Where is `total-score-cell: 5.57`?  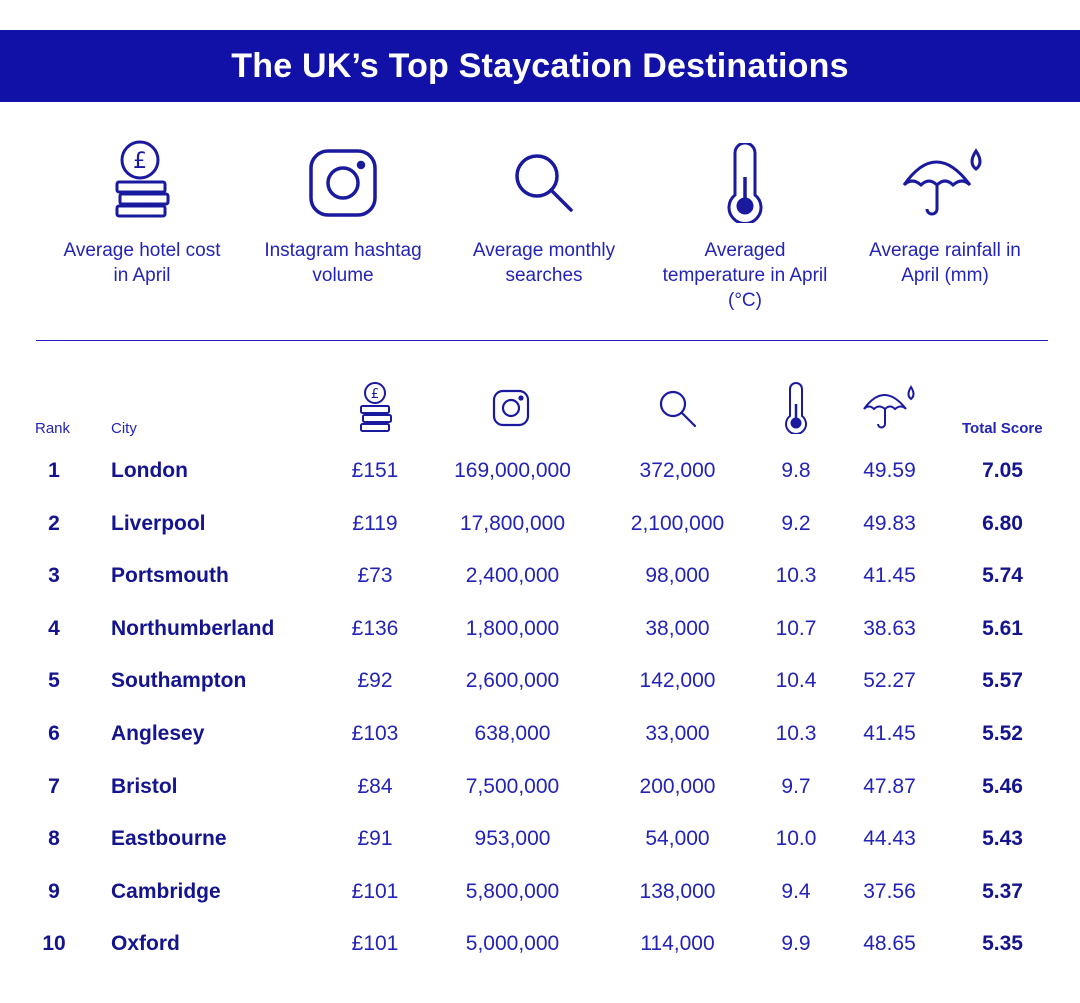 total-score-cell: 5.57 is located at coordinates (1002, 681).